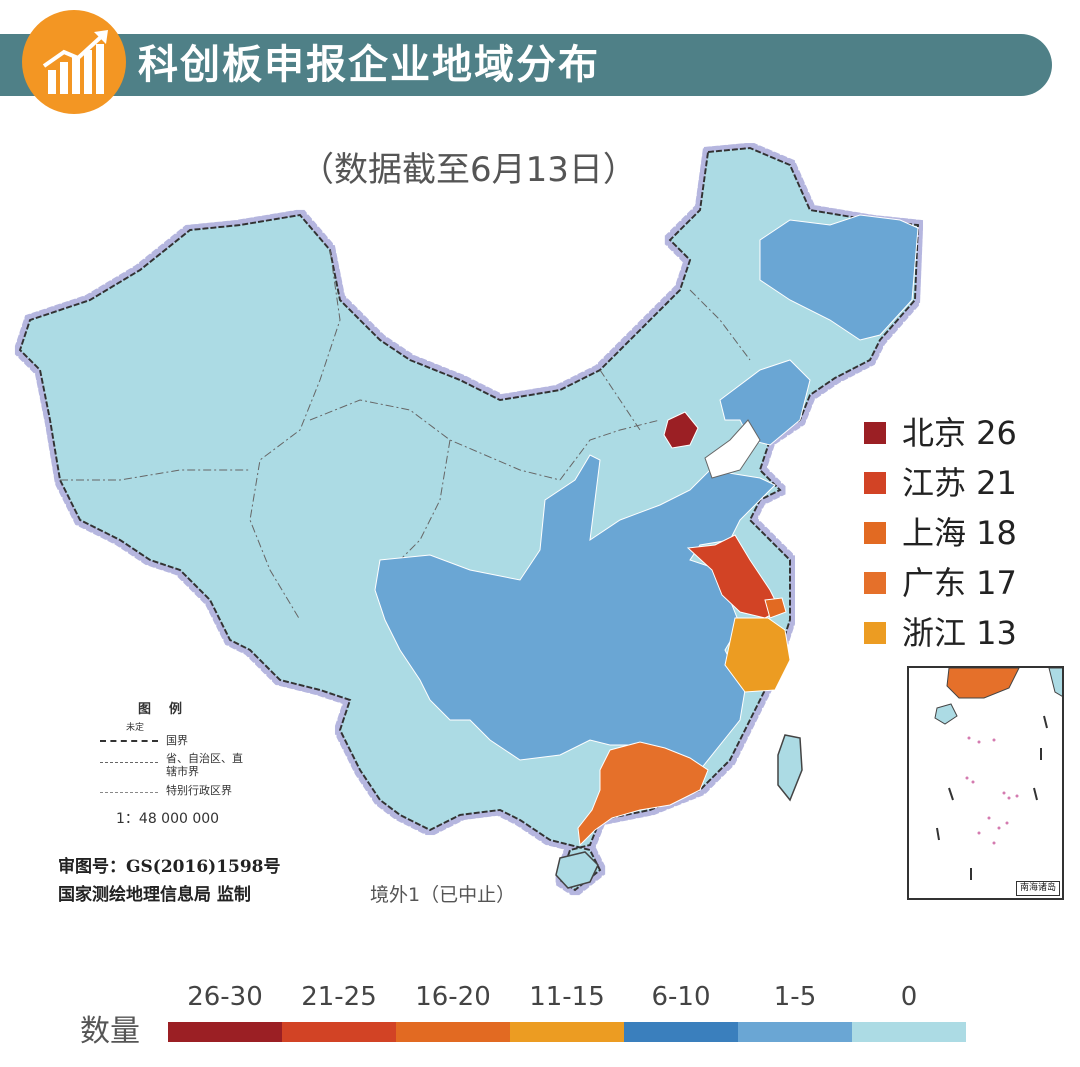 The height and width of the screenshot is (1067, 1080). I want to click on national-border-label: 国界, so click(177, 740).